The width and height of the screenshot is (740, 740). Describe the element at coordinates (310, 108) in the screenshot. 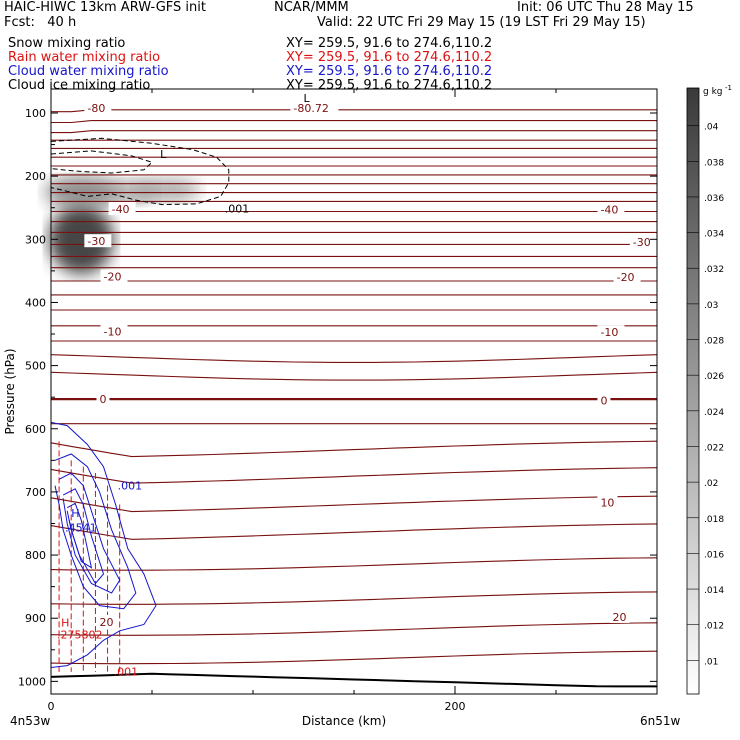

I see `isotherm-label: -80.72` at that location.